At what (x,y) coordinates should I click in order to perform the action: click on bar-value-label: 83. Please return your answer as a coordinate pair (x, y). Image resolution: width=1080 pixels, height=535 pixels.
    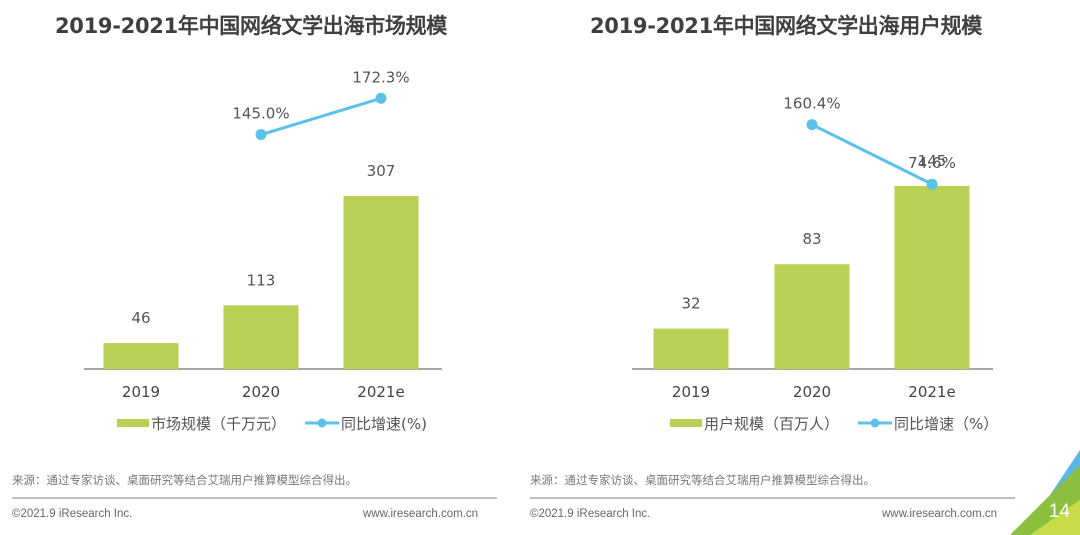
    Looking at the image, I should click on (811, 239).